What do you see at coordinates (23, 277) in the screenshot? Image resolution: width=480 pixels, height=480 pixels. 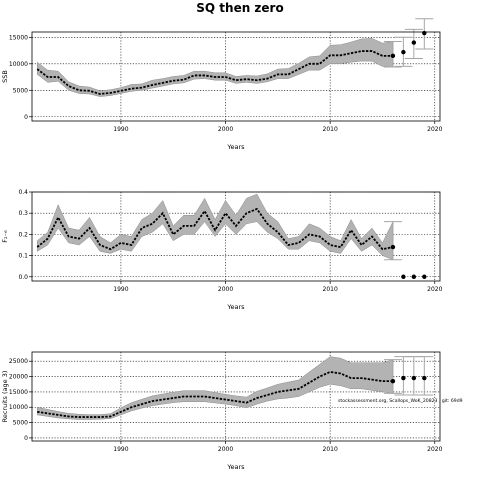 I see `y-tick-label: 0.0` at bounding box center [23, 277].